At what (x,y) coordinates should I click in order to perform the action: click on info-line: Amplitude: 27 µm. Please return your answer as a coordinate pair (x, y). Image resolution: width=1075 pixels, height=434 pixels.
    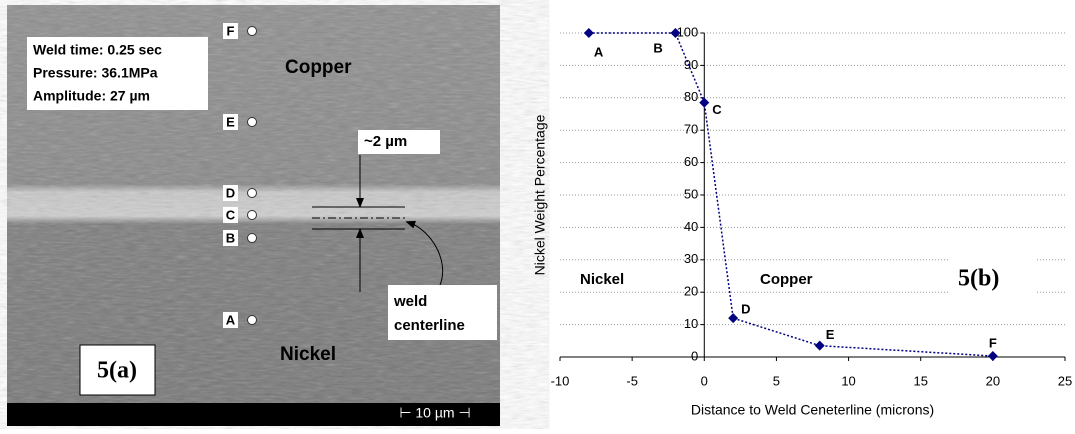
    Looking at the image, I should click on (91, 96).